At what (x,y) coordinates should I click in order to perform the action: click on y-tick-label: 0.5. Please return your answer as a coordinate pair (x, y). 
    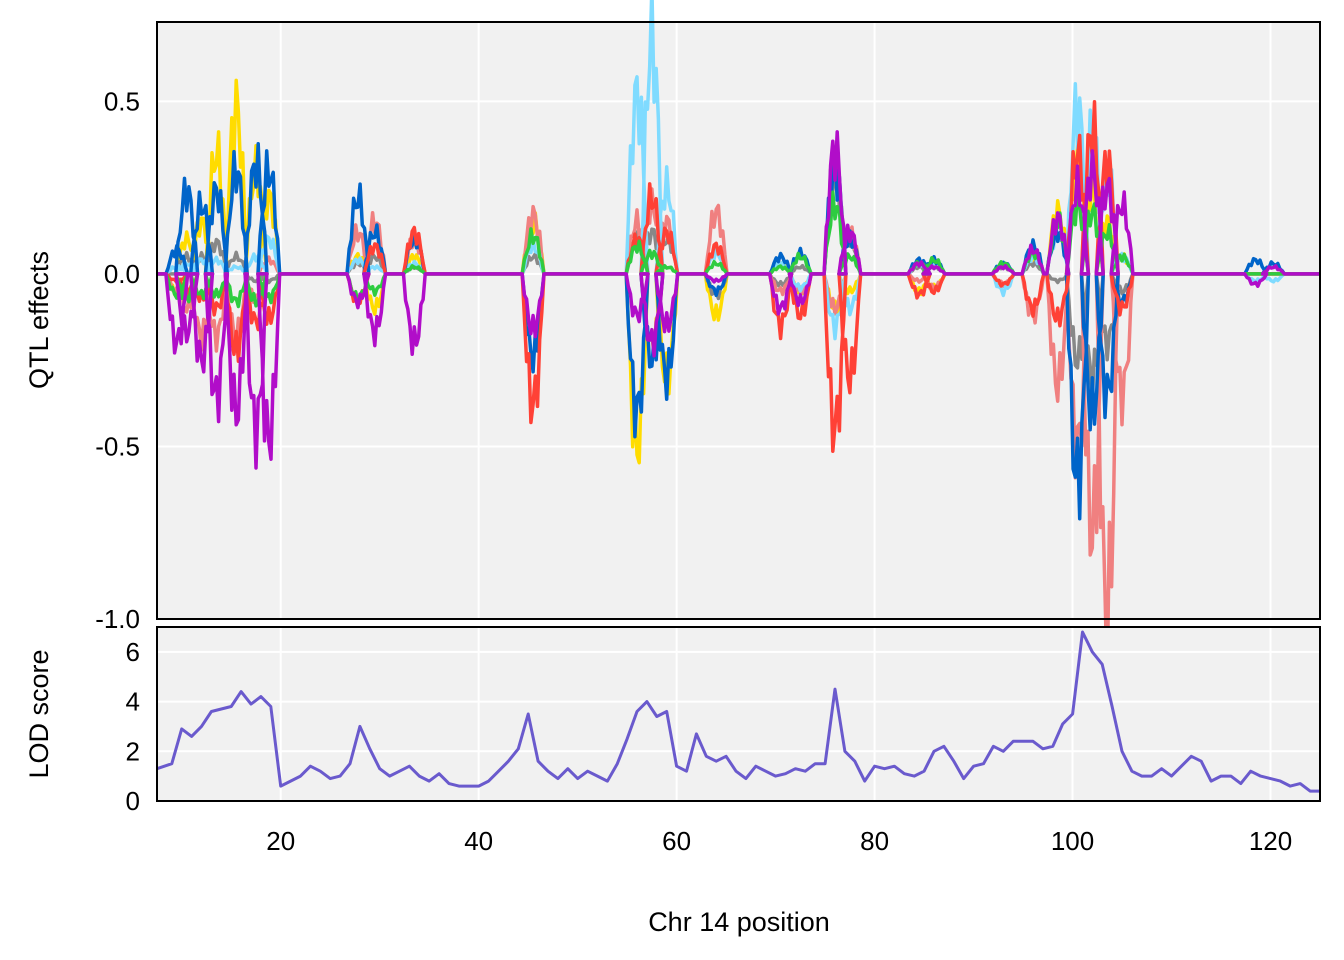
    Looking at the image, I should click on (122, 101).